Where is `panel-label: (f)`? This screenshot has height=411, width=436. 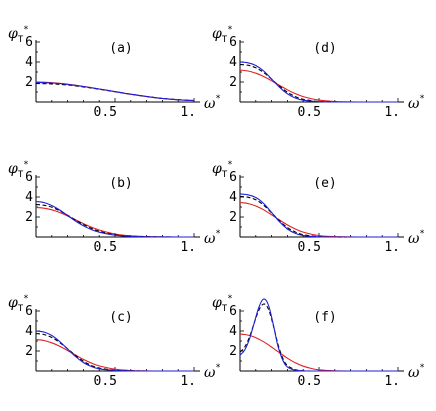 panel-label: (f) is located at coordinates (324, 317).